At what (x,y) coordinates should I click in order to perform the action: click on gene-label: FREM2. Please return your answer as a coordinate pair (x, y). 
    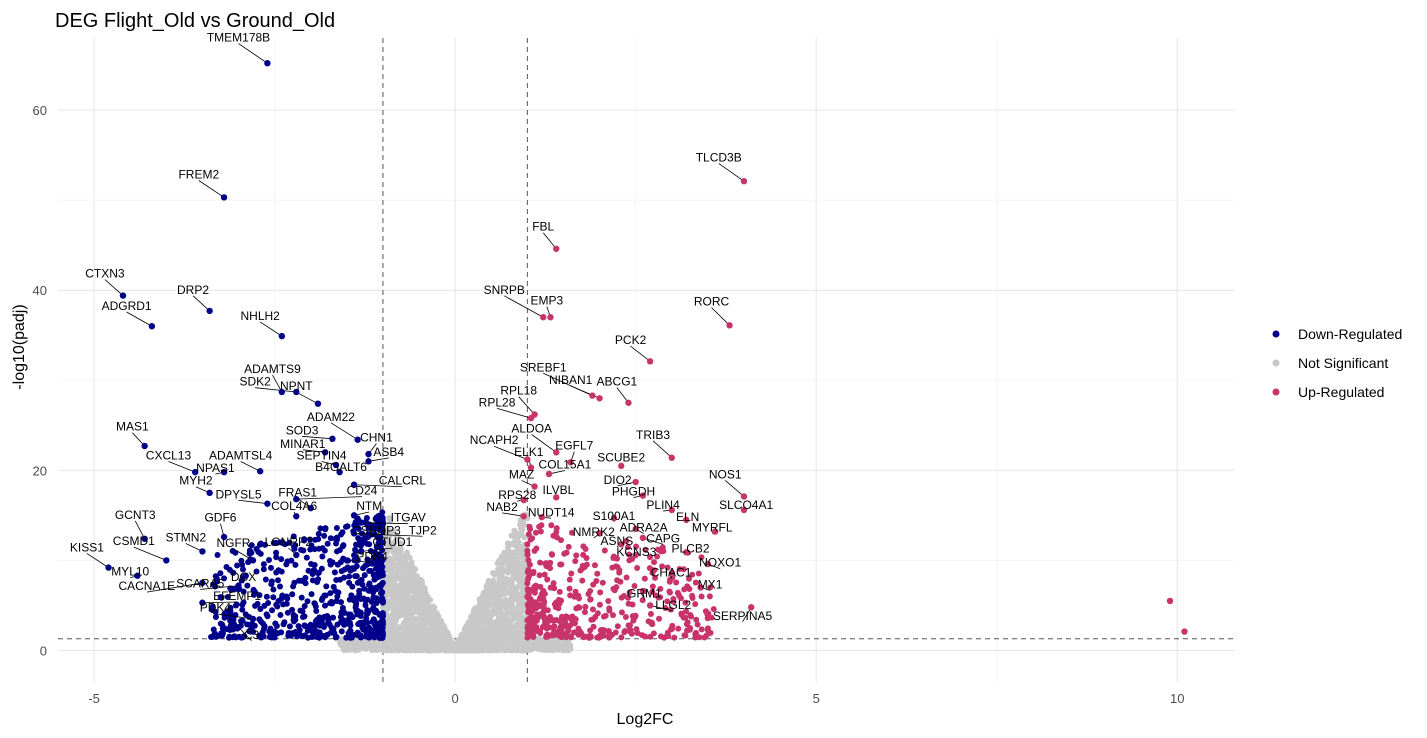
    Looking at the image, I should click on (198, 175).